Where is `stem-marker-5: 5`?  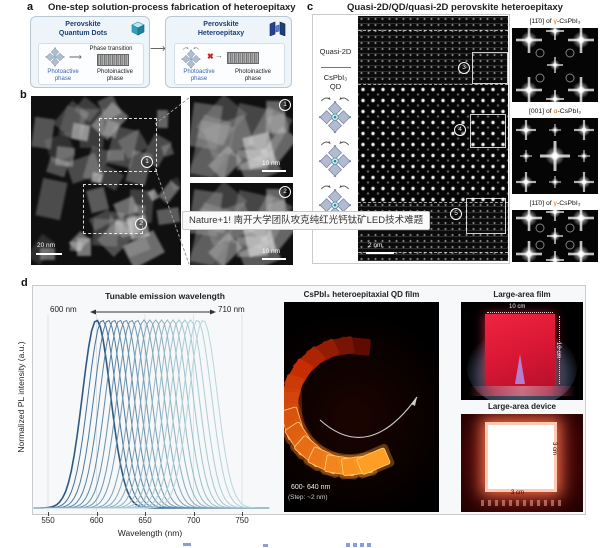
stem-marker-5: 5 is located at coordinates (456, 214).